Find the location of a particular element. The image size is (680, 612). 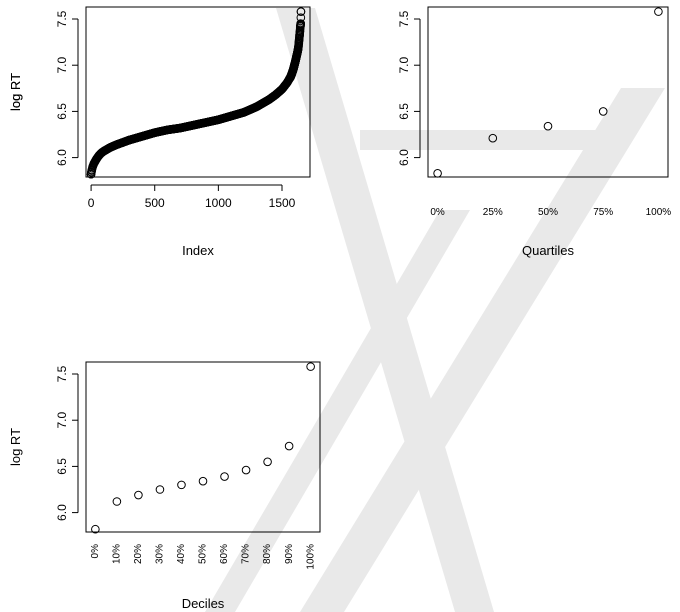

x-category-label: 25% is located at coordinates (493, 212).